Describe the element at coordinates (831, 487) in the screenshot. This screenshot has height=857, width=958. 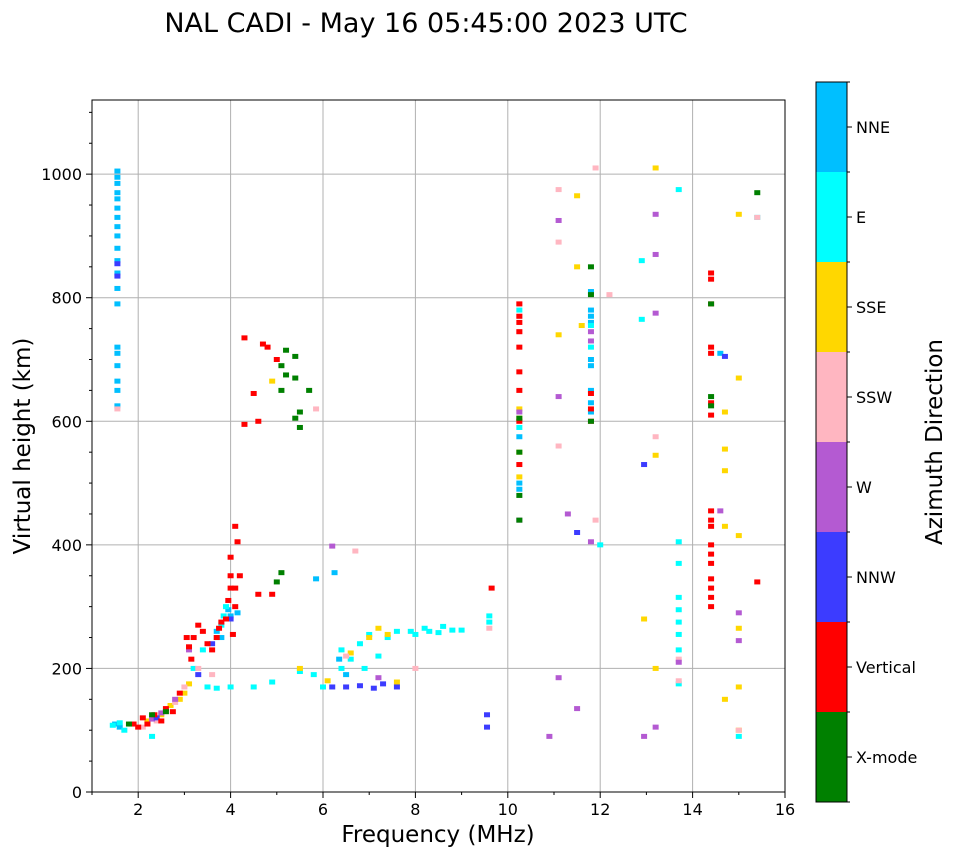
I see `colorbar-swatch-w` at that location.